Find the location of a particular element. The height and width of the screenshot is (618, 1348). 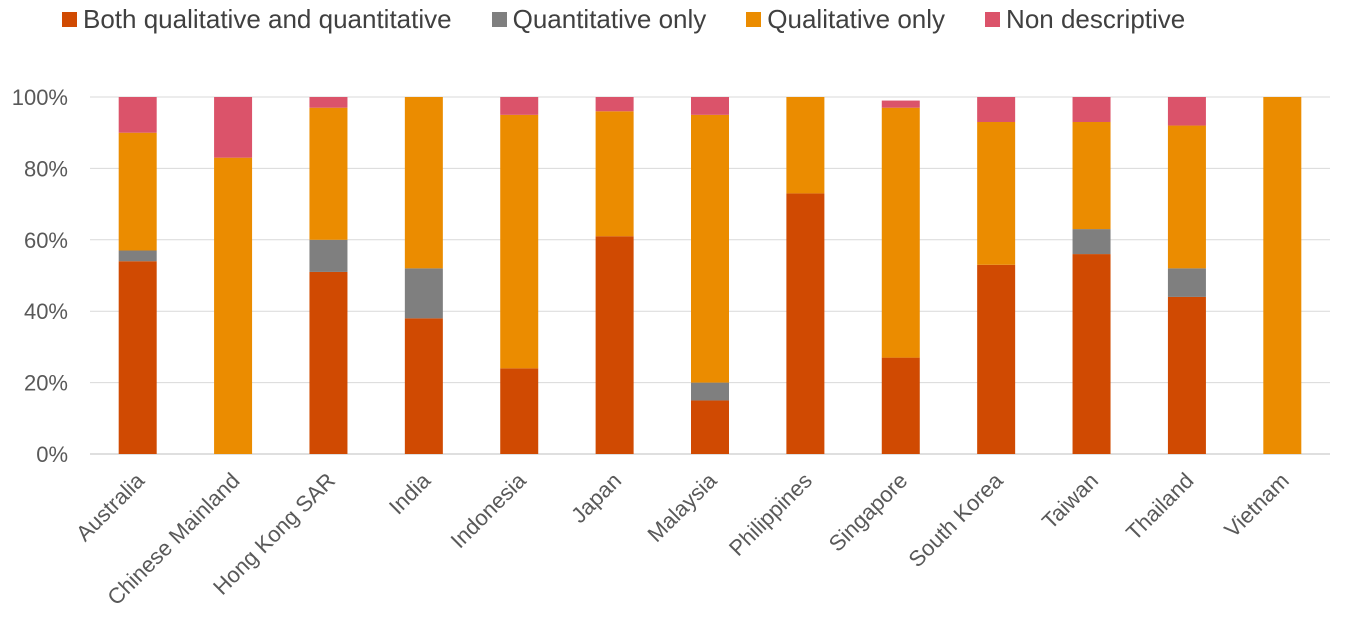

y-tick-label: 80% is located at coordinates (46, 168).